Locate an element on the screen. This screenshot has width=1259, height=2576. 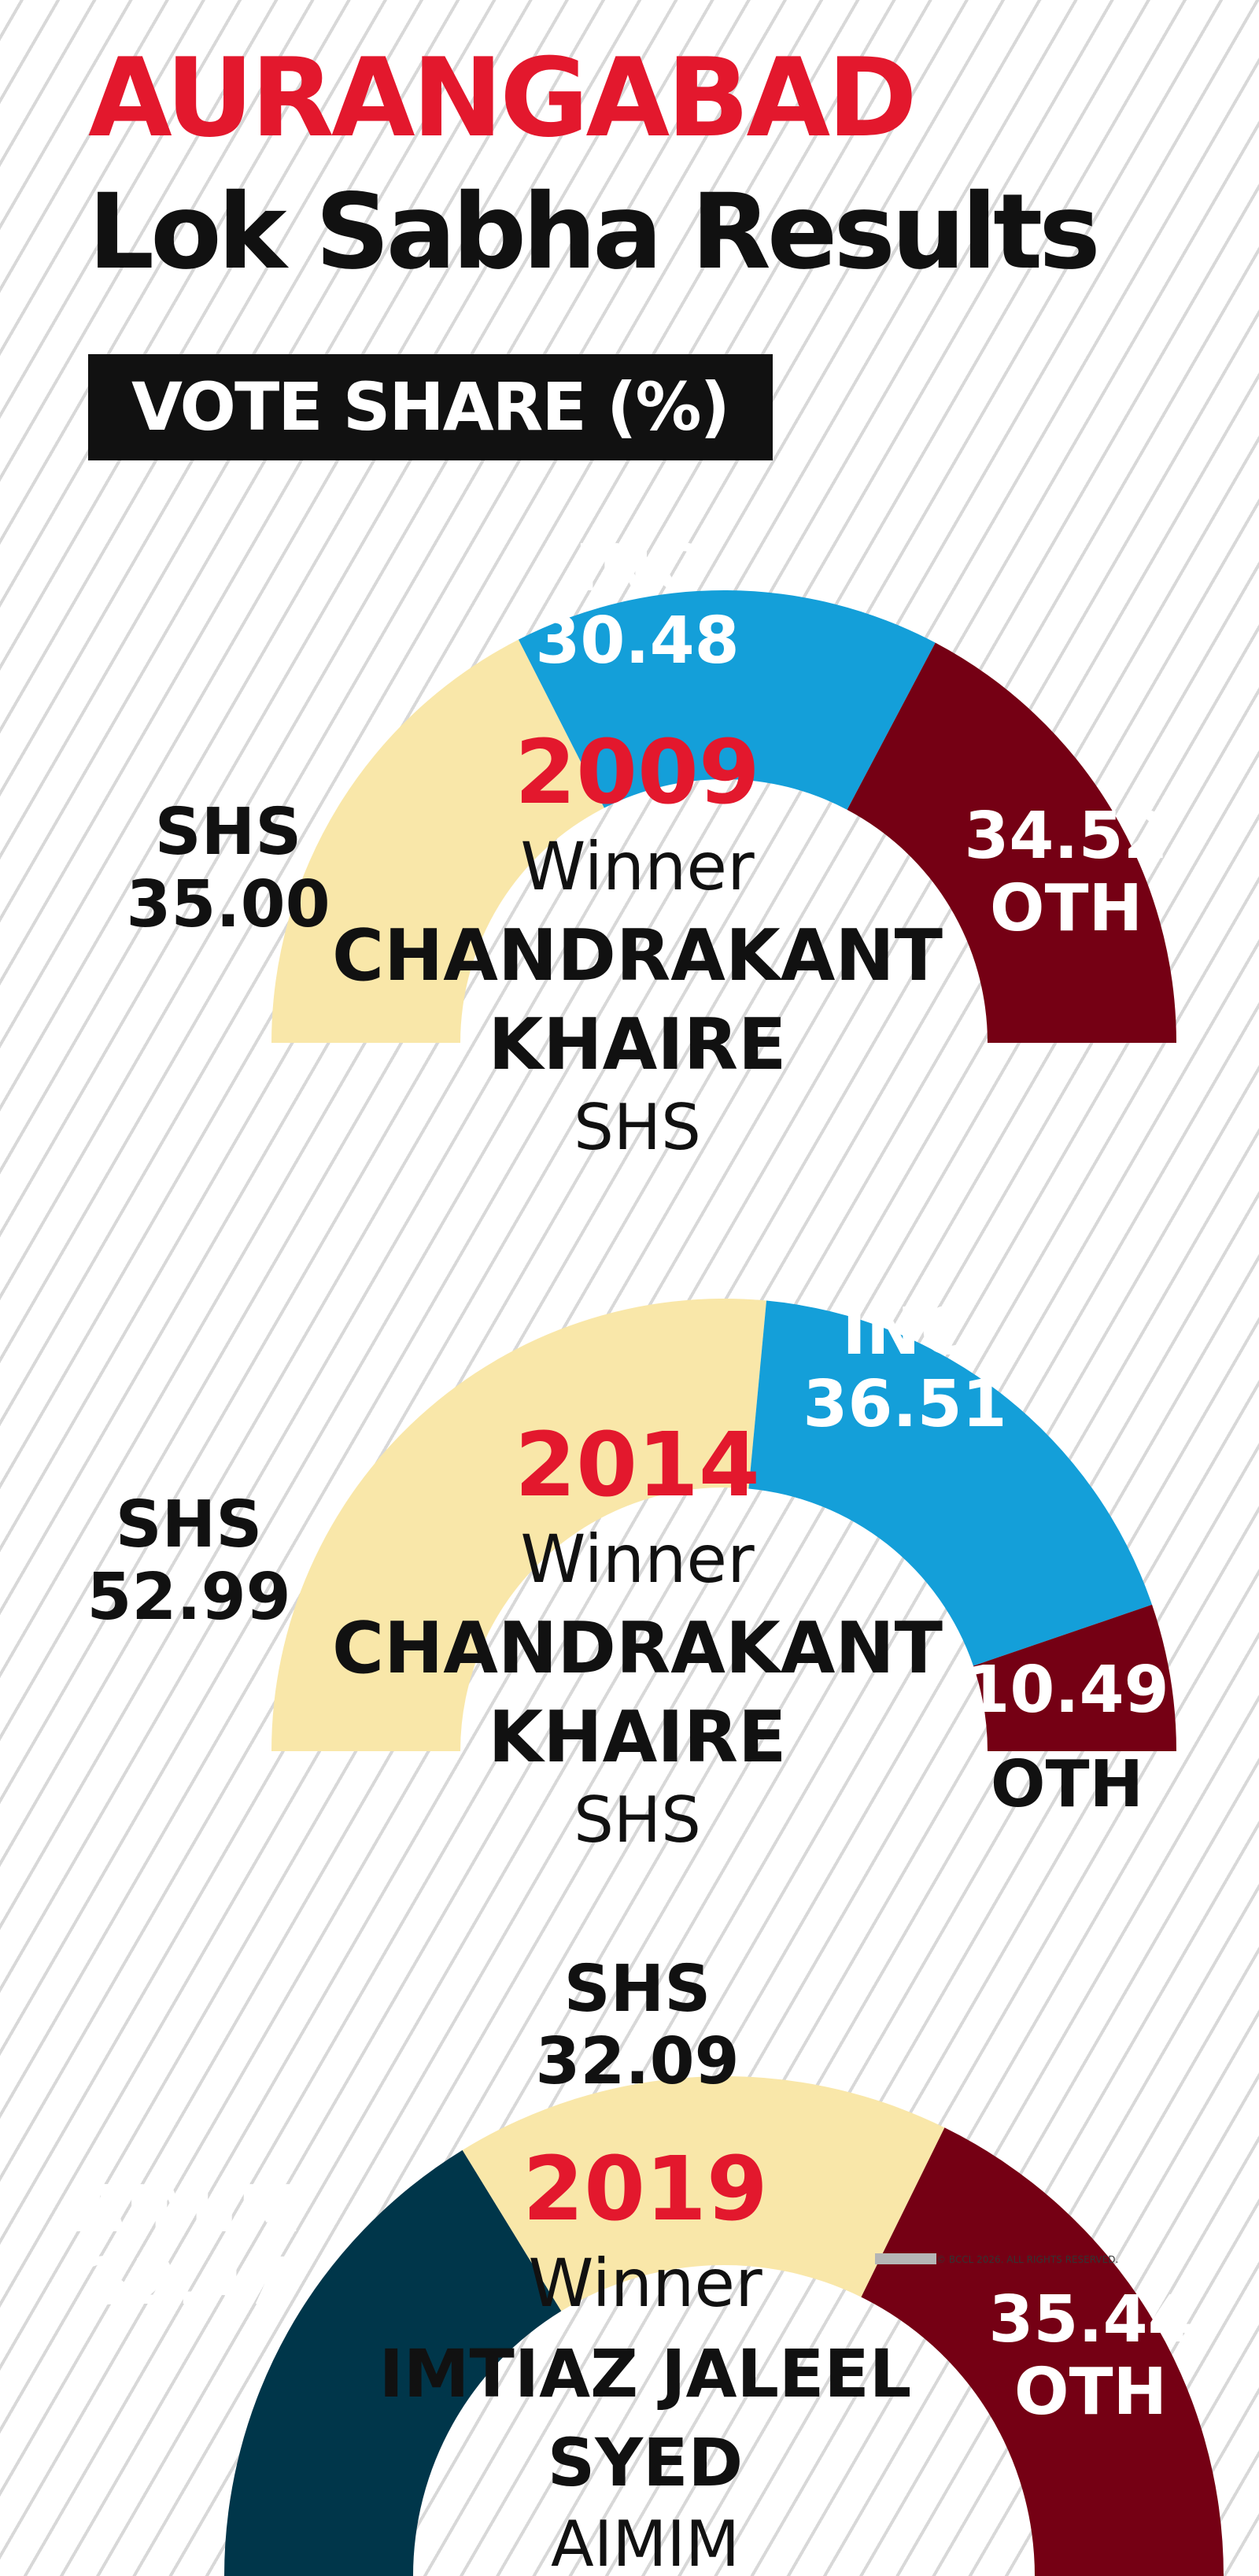
winner-name-line1-2009: CHANDRAKANT is located at coordinates (637, 956).